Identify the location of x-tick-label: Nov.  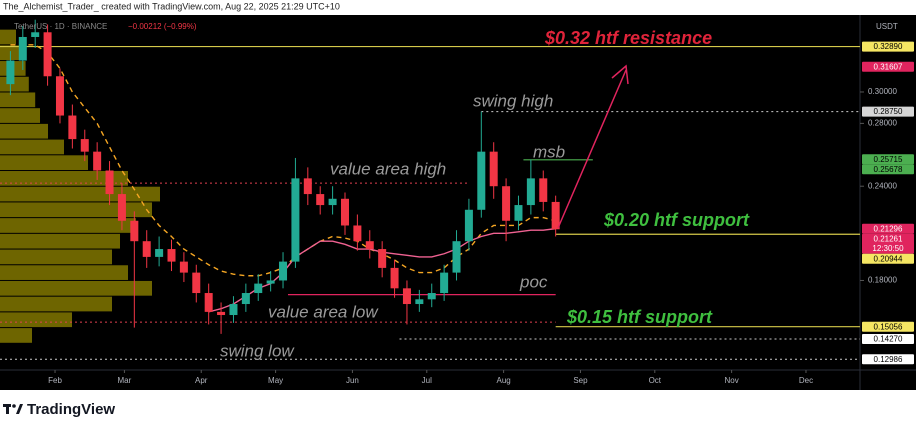
(732, 380).